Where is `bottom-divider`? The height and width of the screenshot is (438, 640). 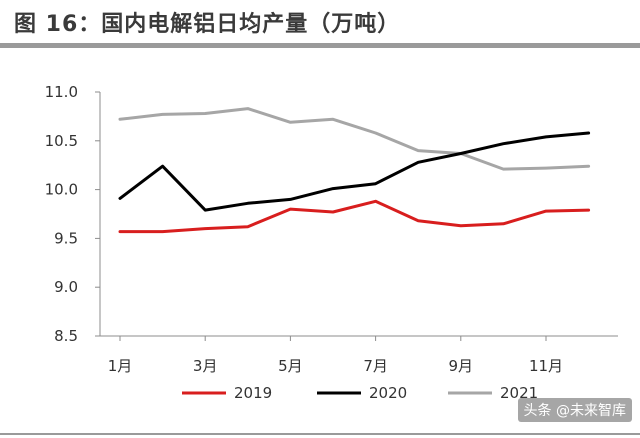
bottom-divider is located at coordinates (320, 434).